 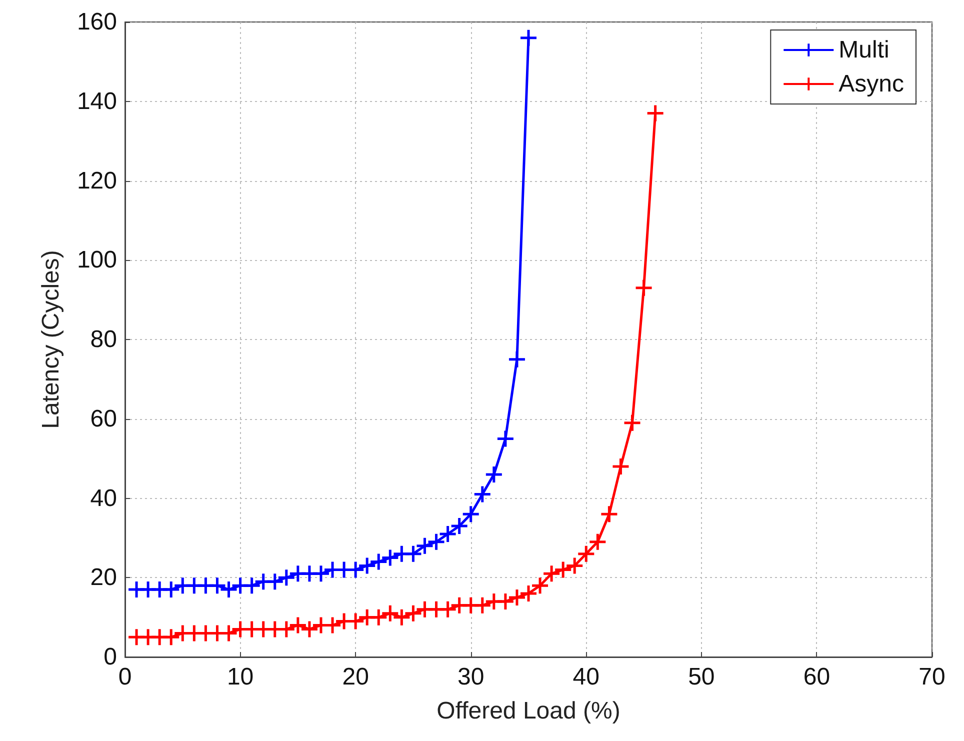 I want to click on y-tick-label: 20, so click(x=103, y=578).